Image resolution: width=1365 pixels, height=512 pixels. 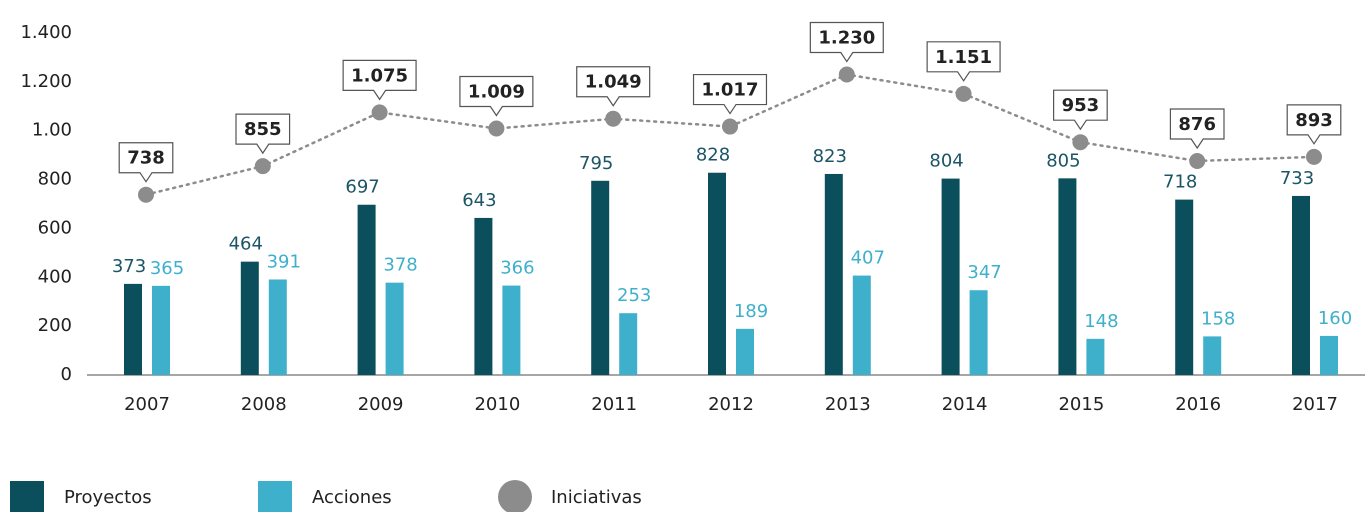 What do you see at coordinates (963, 57) in the screenshot?
I see `data-label: 1.151` at bounding box center [963, 57].